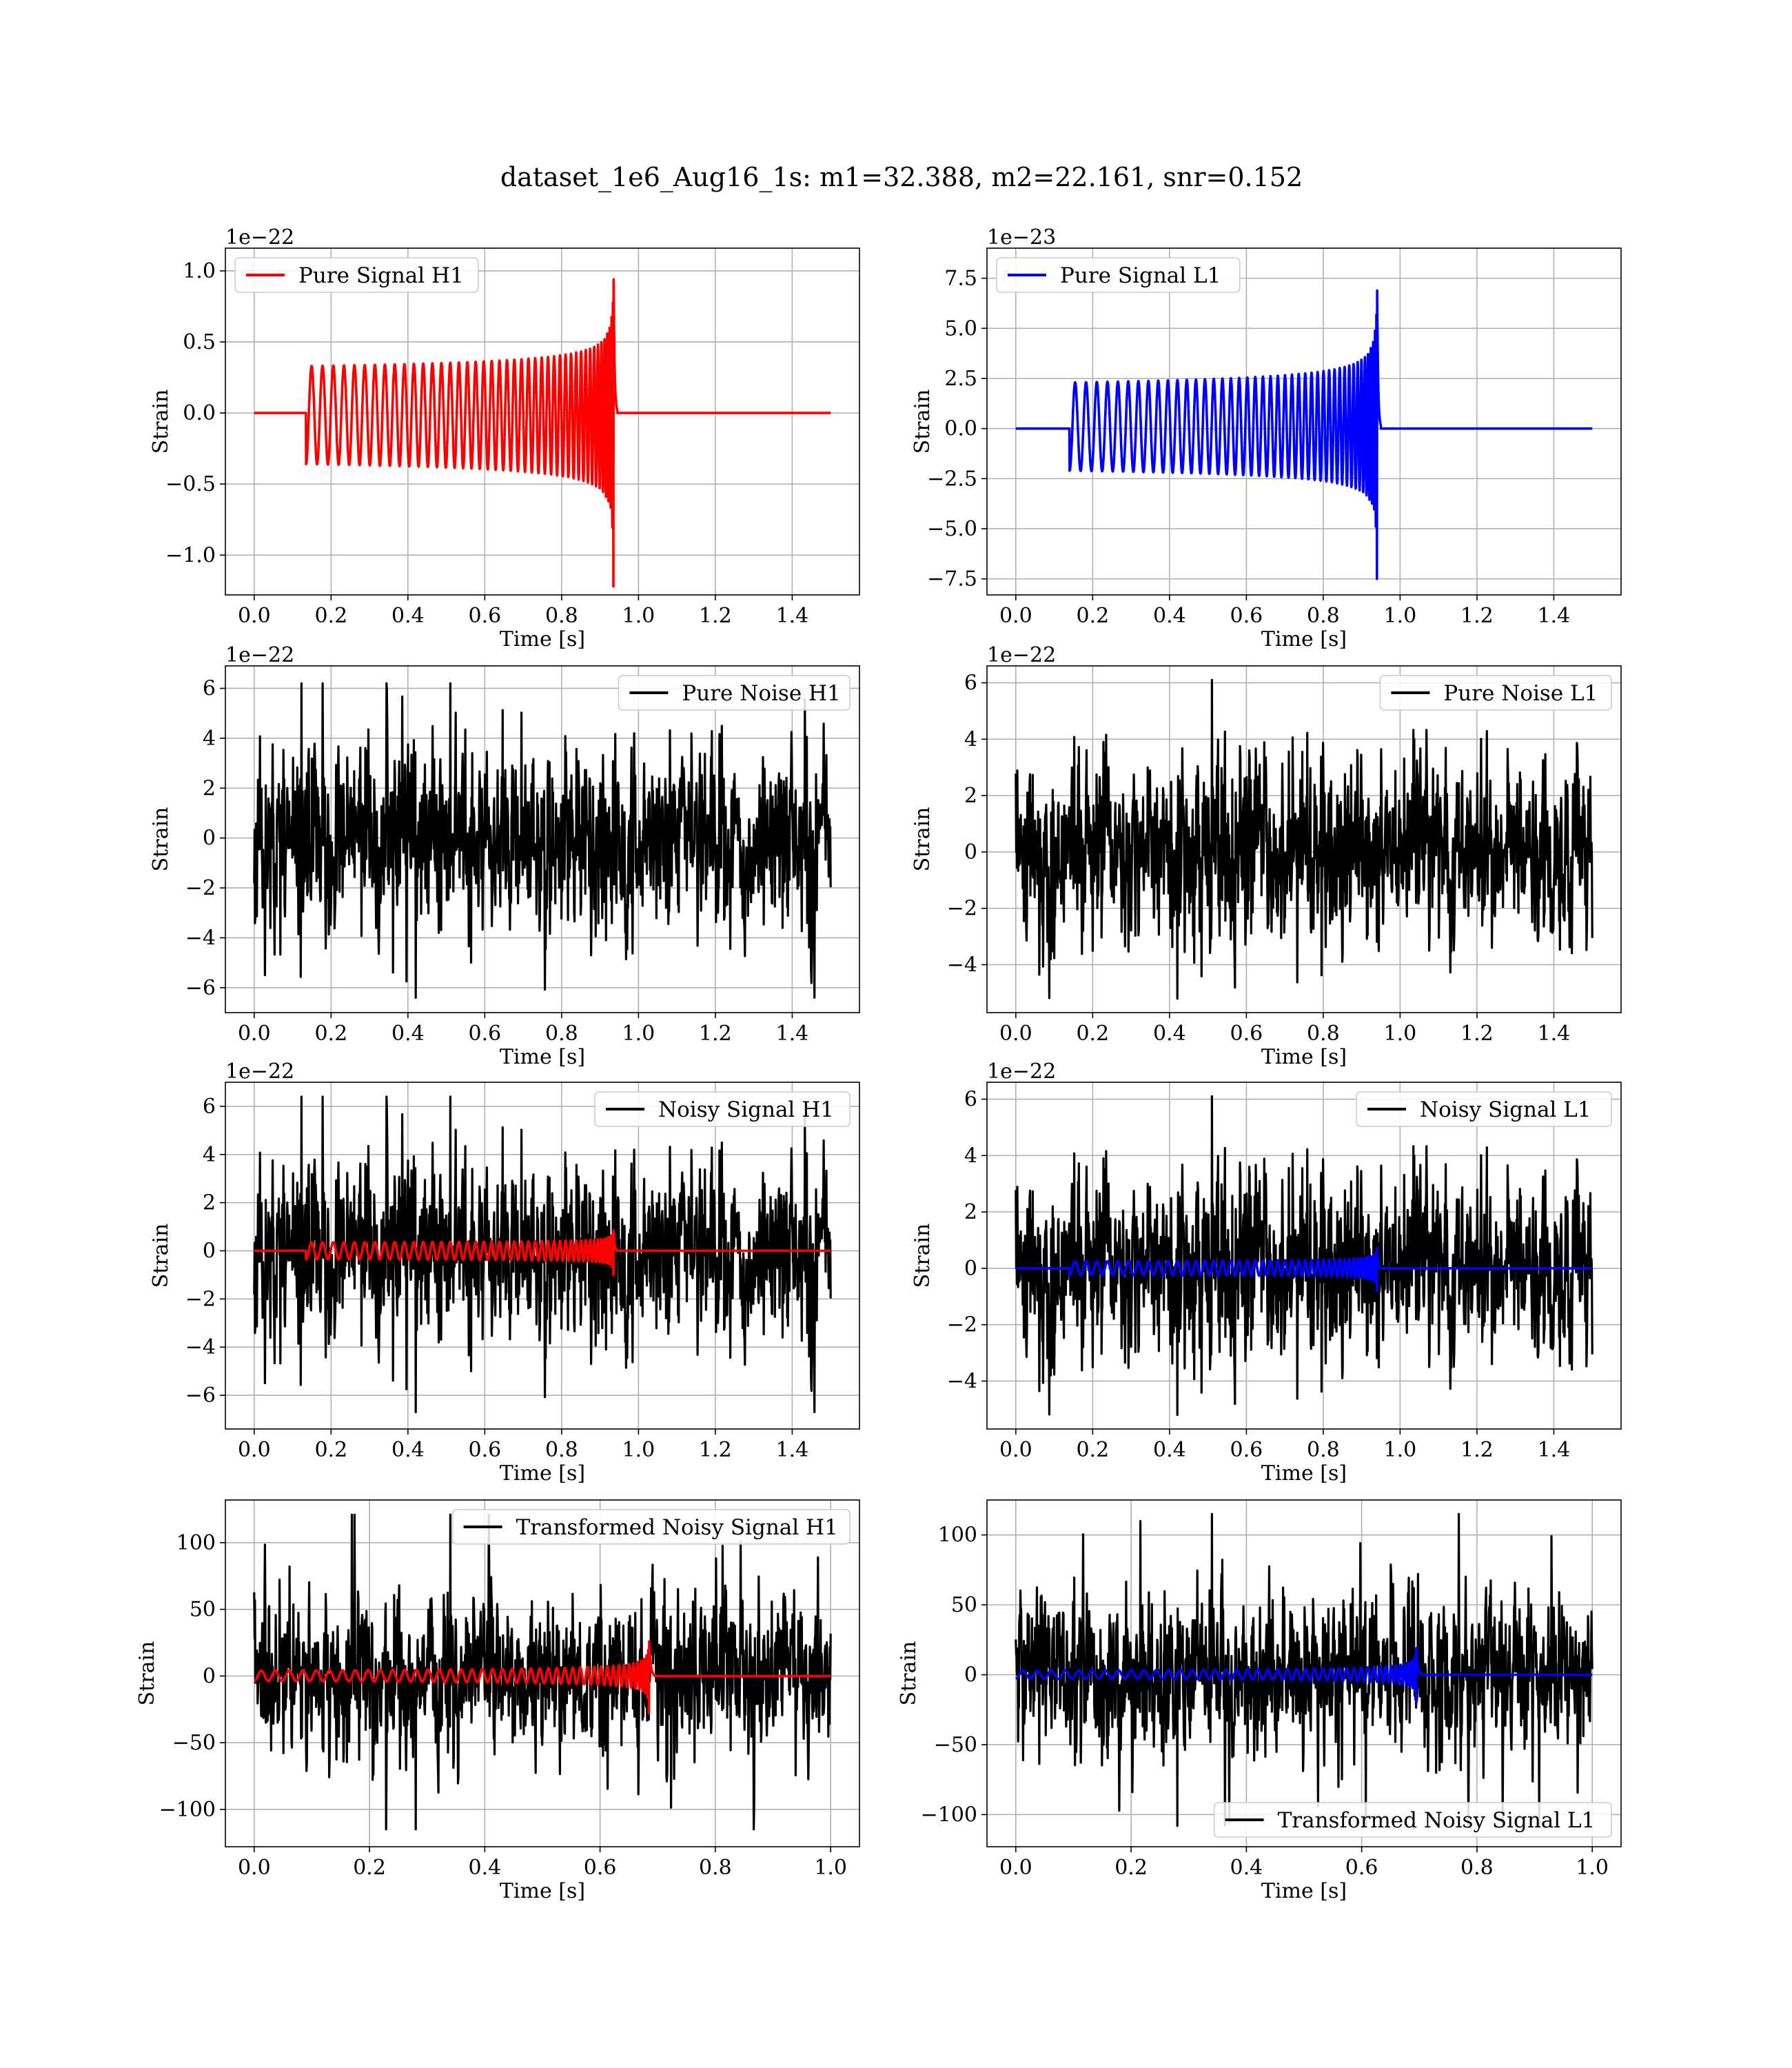 This screenshot has height=2068, width=1792. What do you see at coordinates (200, 938) in the screenshot?
I see `y-tick-label: −4` at bounding box center [200, 938].